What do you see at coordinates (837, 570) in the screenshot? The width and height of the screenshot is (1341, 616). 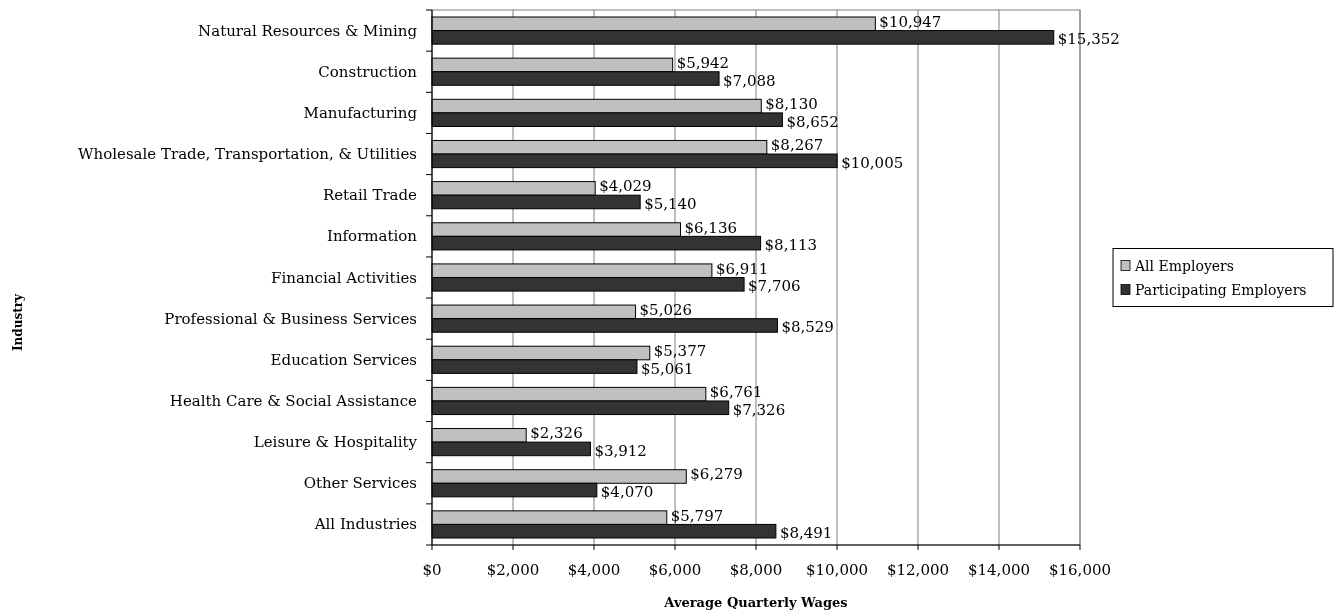 I see `x-tick-label: $10,000` at bounding box center [837, 570].